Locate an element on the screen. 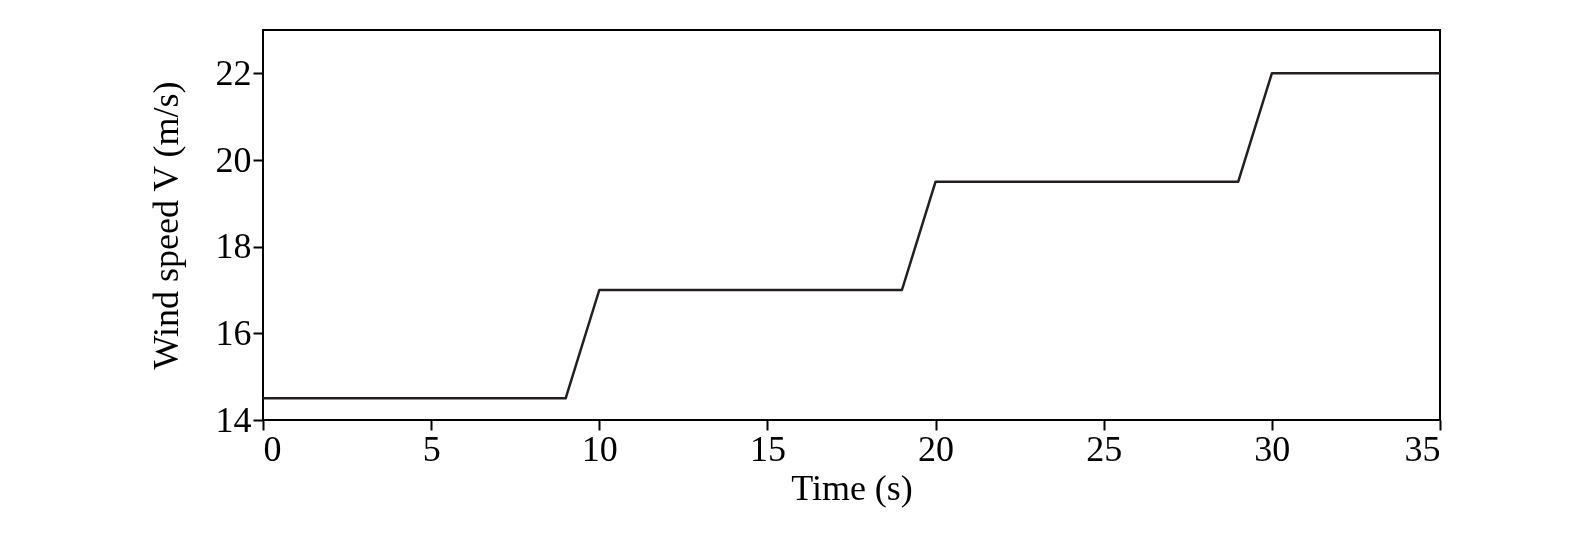 This screenshot has width=1575, height=555. y-tick-label: 14 is located at coordinates (233, 419).